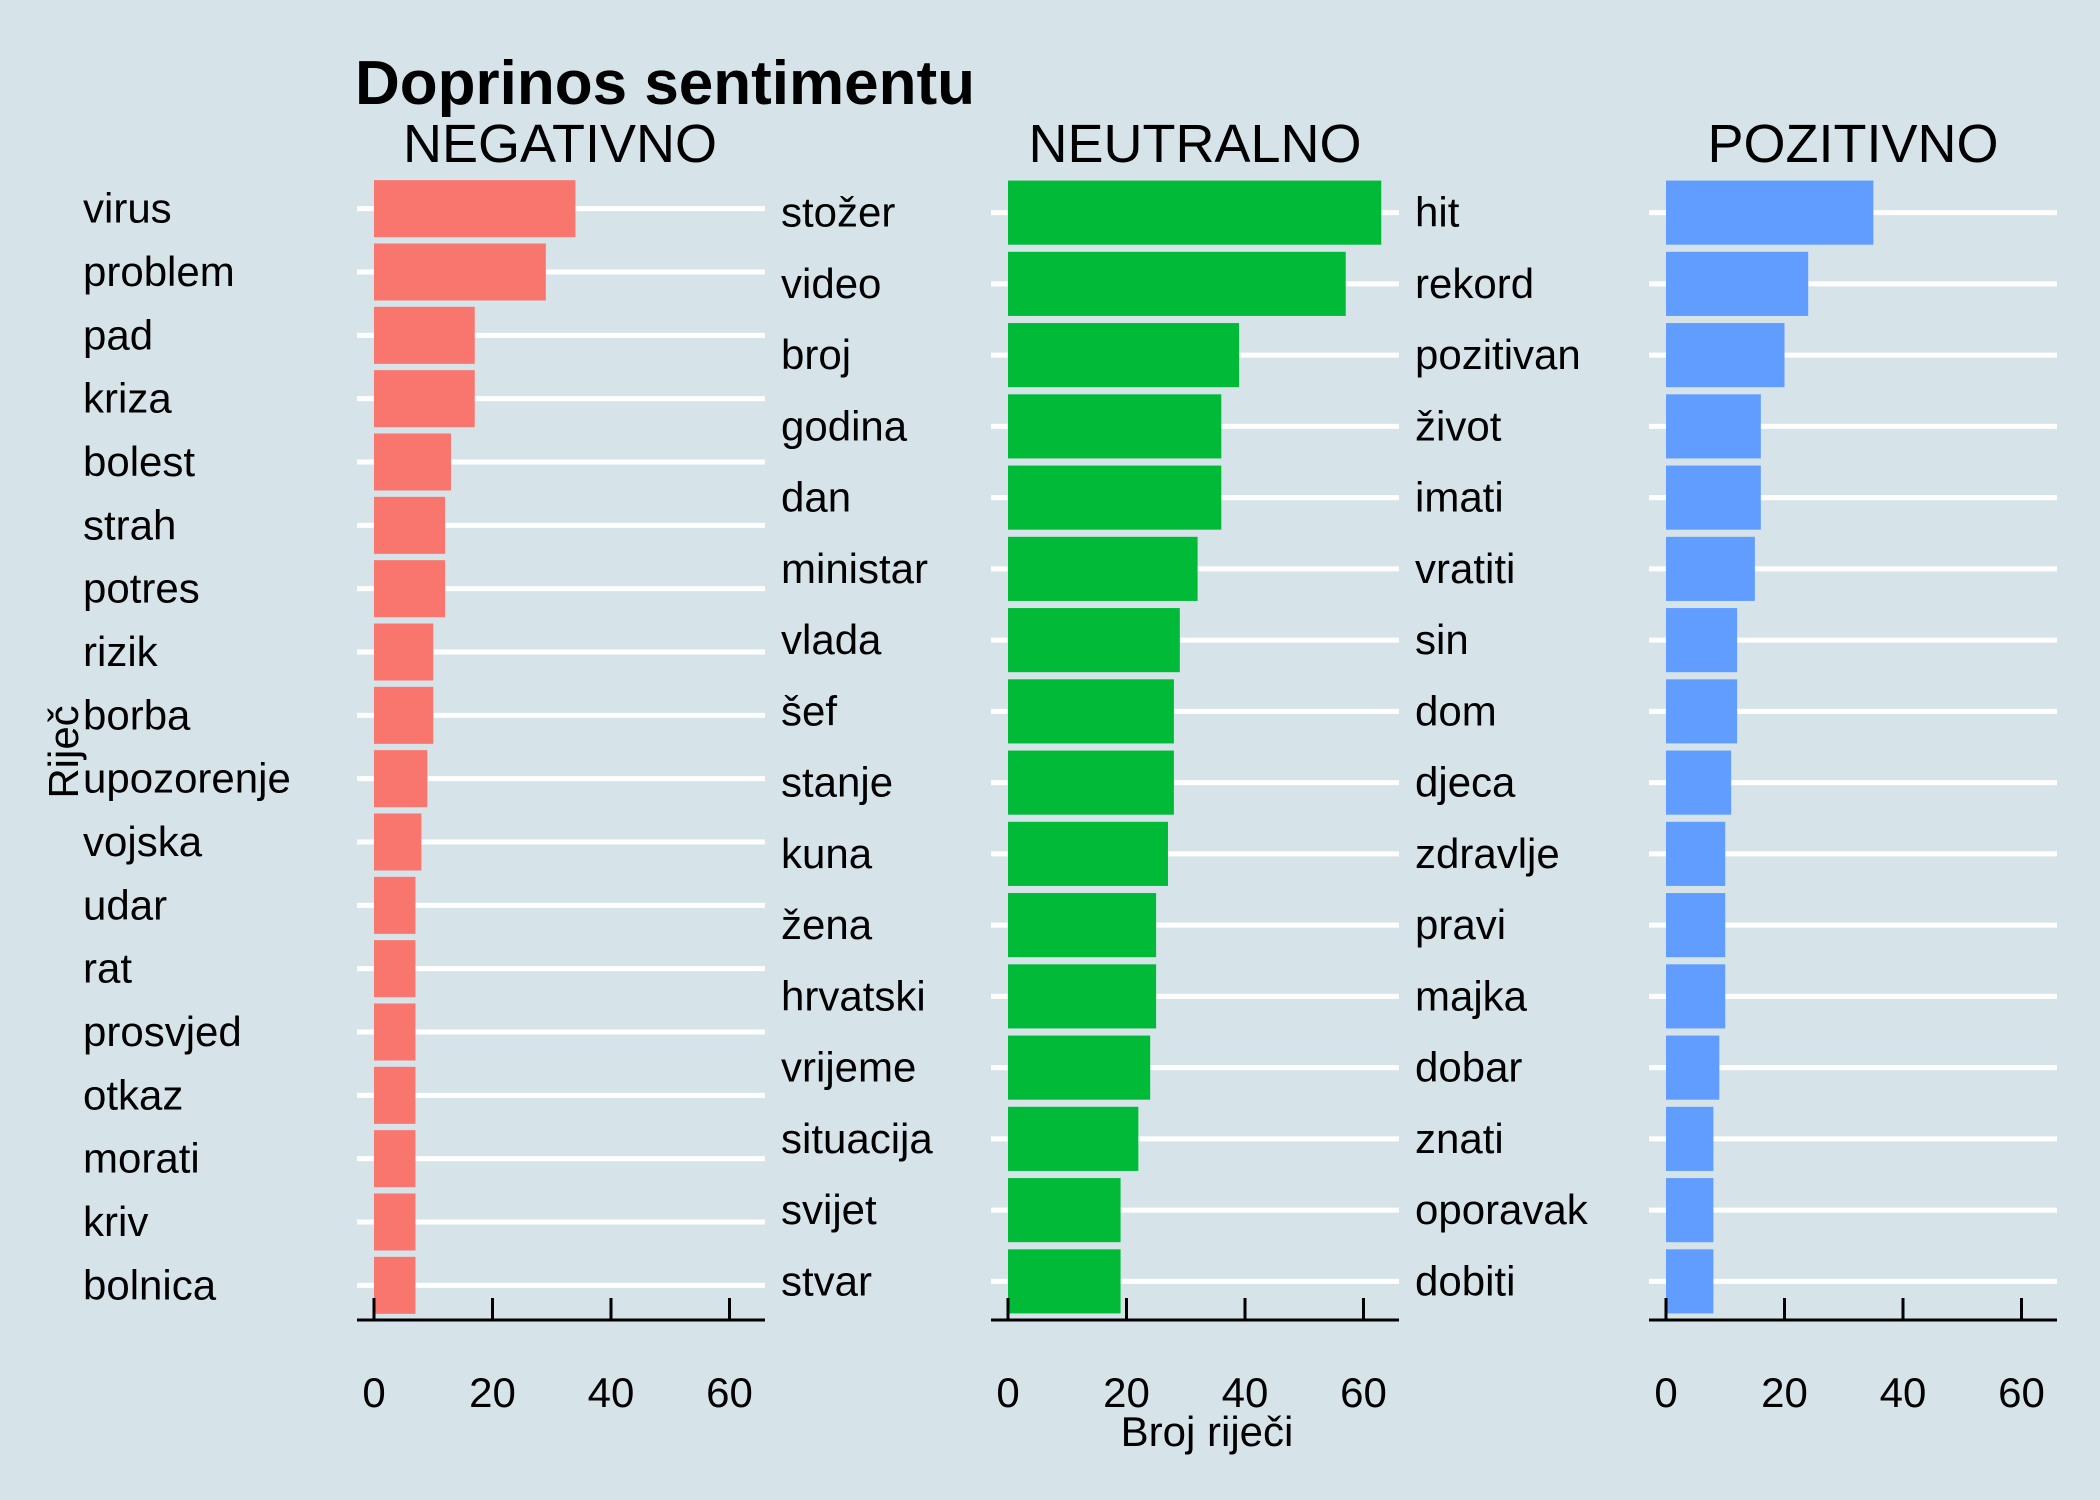 This screenshot has height=1500, width=2100. I want to click on bar-zdravlje, so click(1696, 853).